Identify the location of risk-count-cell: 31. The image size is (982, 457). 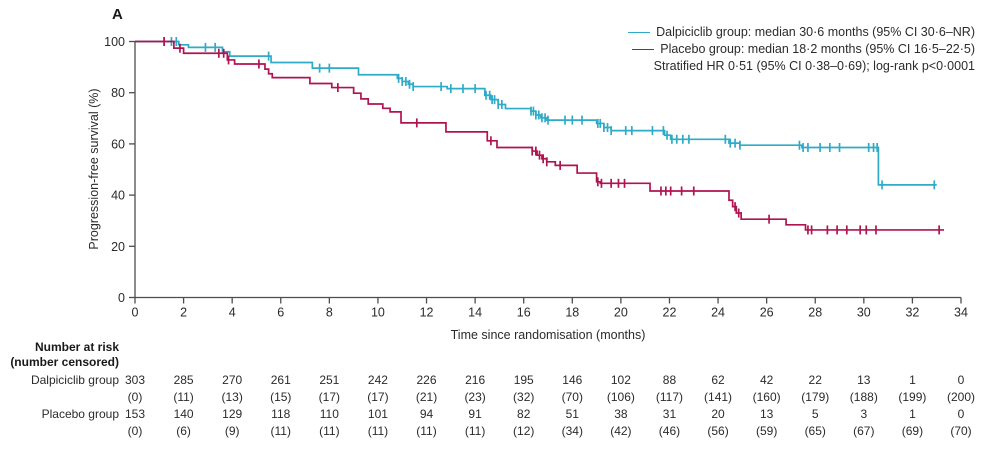
(669, 414).